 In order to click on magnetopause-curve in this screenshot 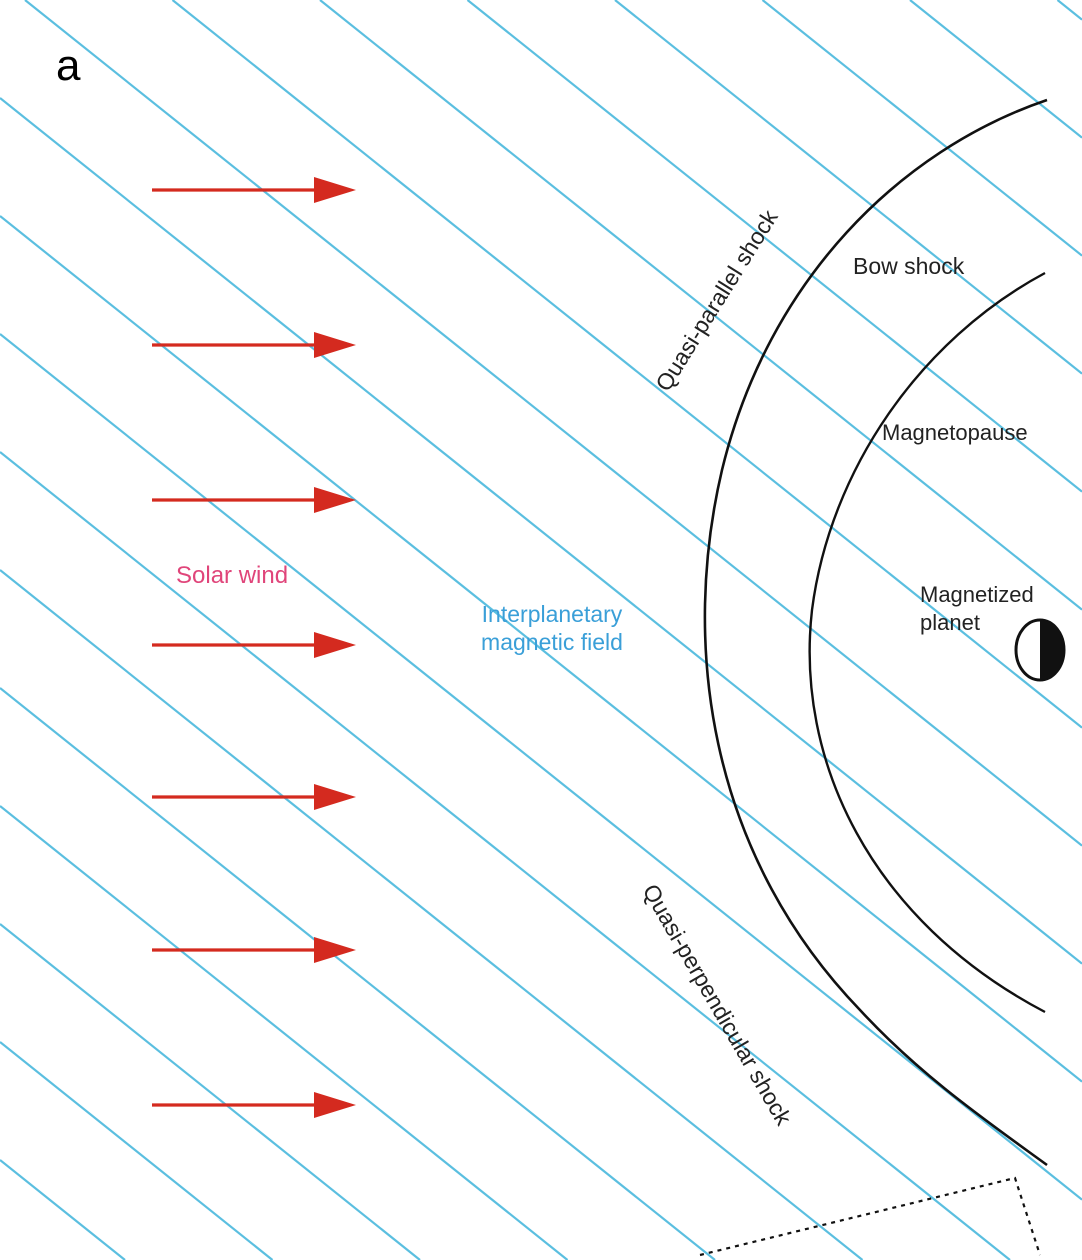, I will do `click(927, 642)`.